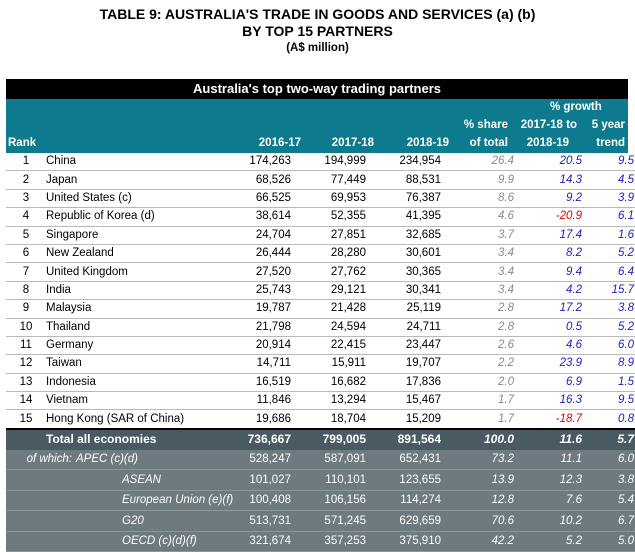  What do you see at coordinates (480, 383) in the screenshot?
I see `share-cell: 2.0` at bounding box center [480, 383].